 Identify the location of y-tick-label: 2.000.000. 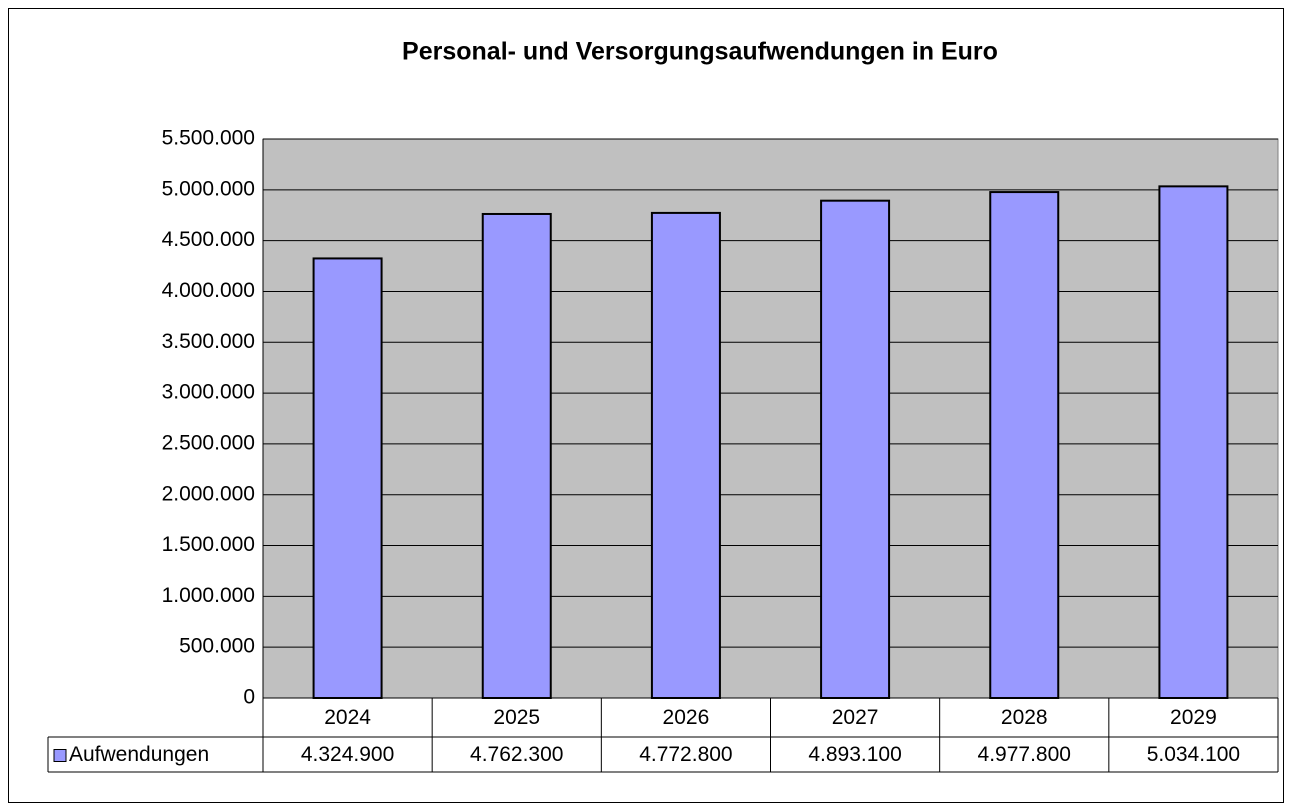
(208, 493).